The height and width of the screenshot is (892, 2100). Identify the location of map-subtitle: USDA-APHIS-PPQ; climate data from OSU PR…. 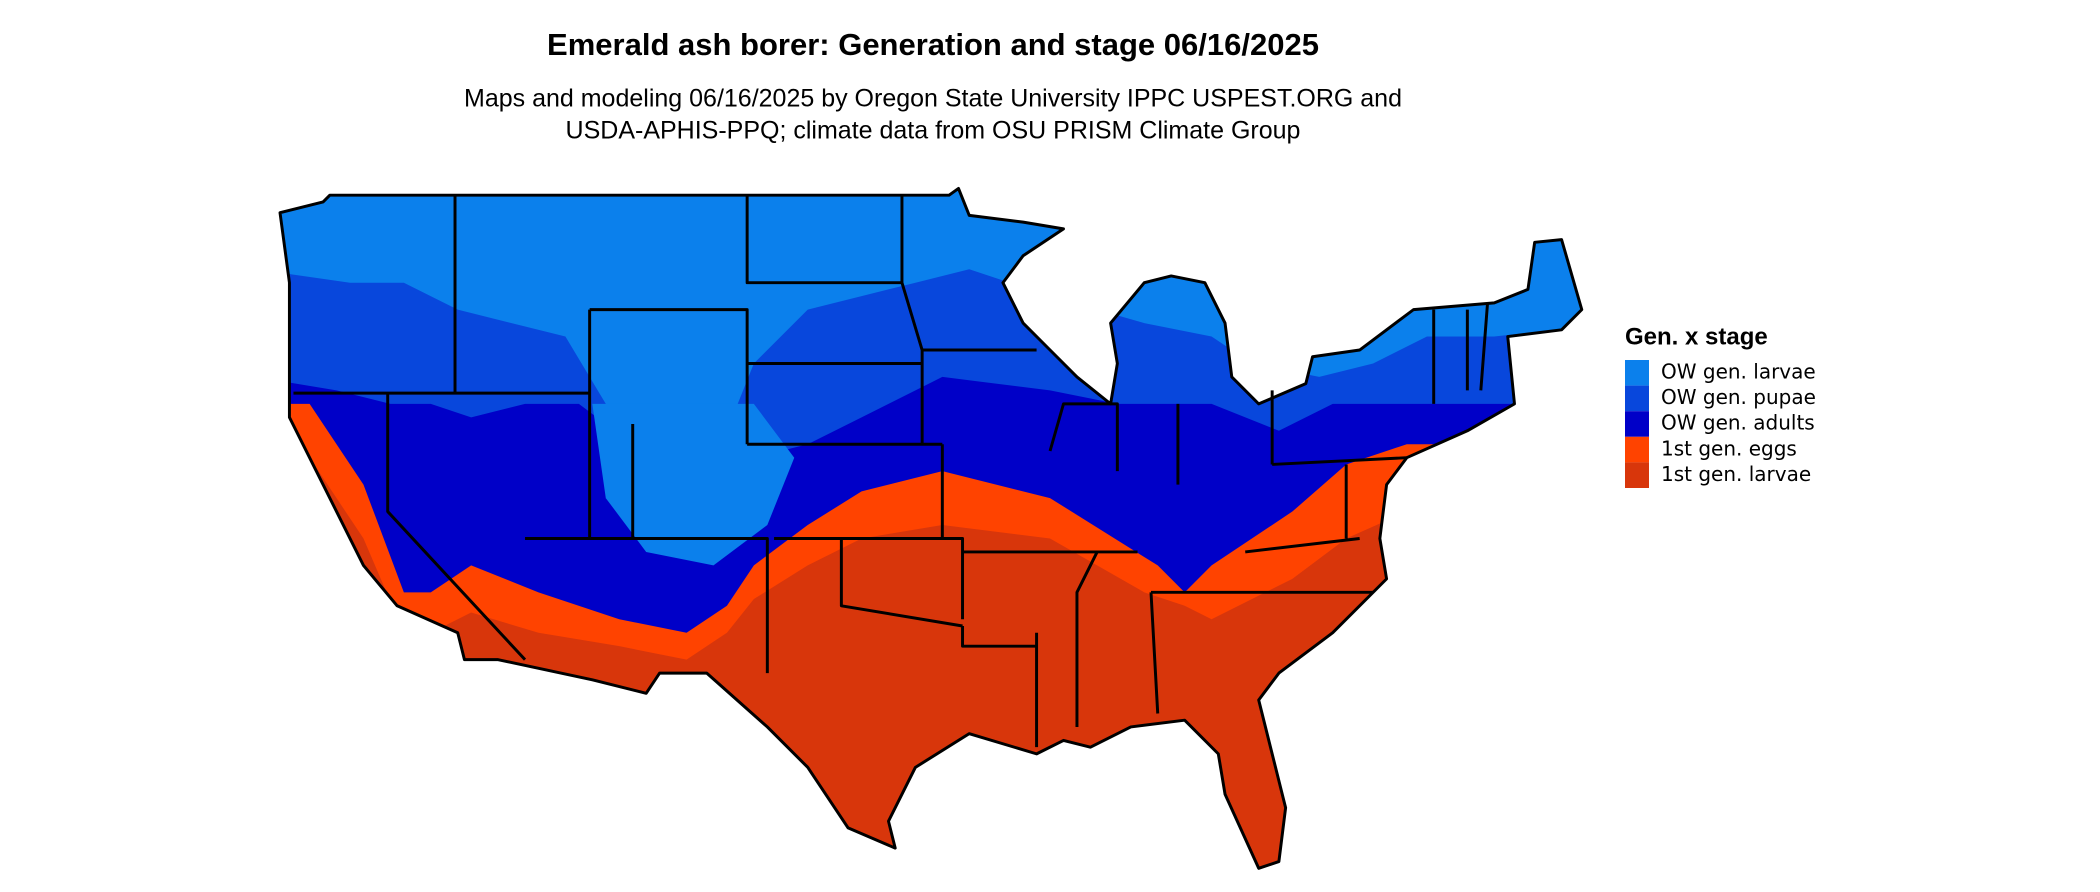
(933, 131).